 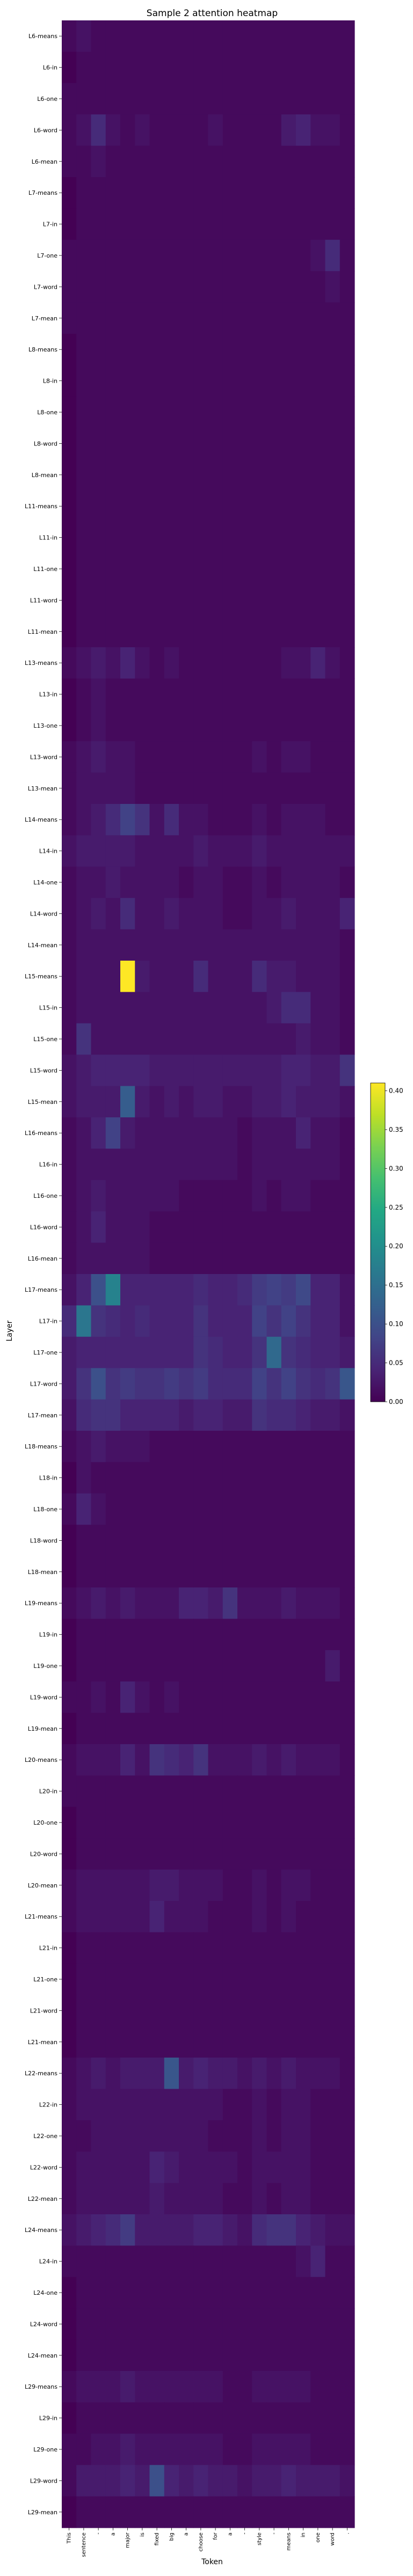 What do you see at coordinates (45, 882) in the screenshot?
I see `y-tick-label: L14-one` at bounding box center [45, 882].